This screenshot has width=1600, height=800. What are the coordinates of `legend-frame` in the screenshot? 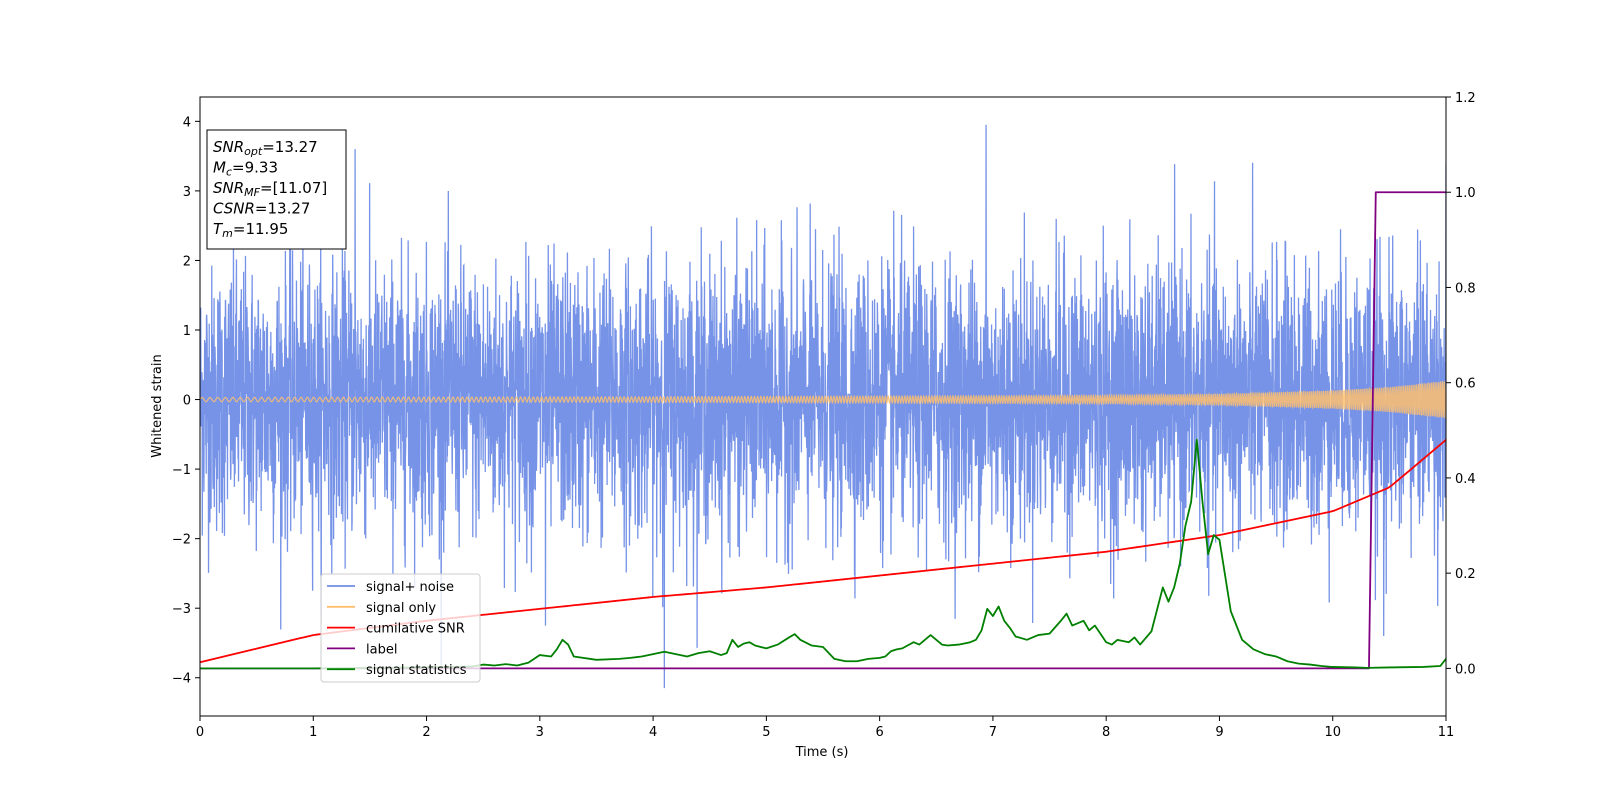 It's located at (400, 628).